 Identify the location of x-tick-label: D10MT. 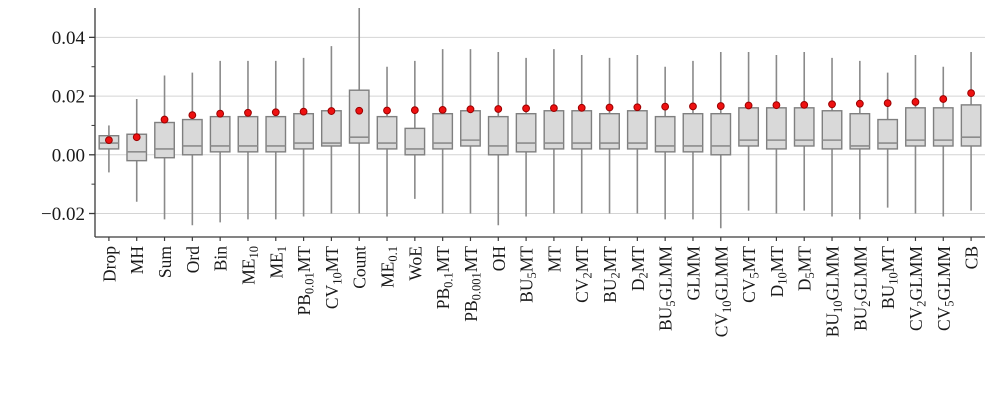
(778, 272).